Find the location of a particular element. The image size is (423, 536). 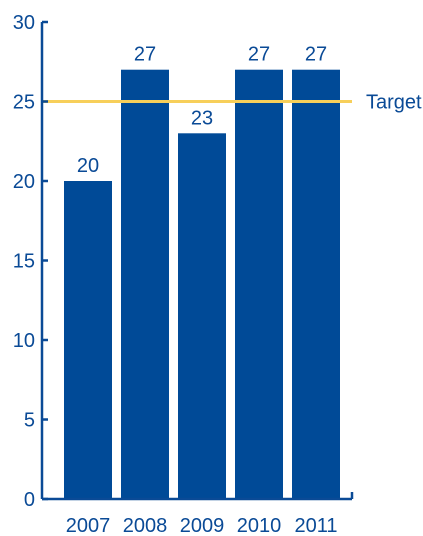

data-label-2010: 27 is located at coordinates (259, 55).